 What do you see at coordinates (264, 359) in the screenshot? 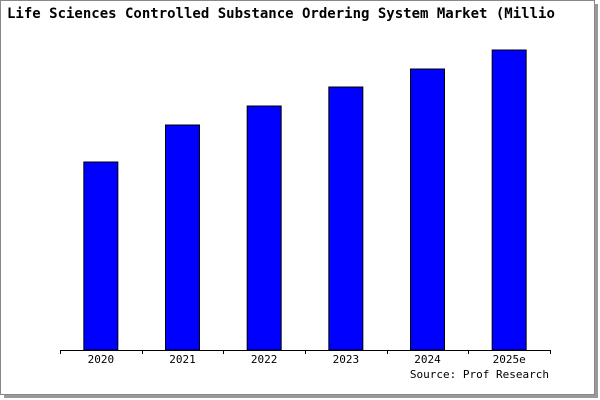
I see `x-tick-label: 2022` at bounding box center [264, 359].